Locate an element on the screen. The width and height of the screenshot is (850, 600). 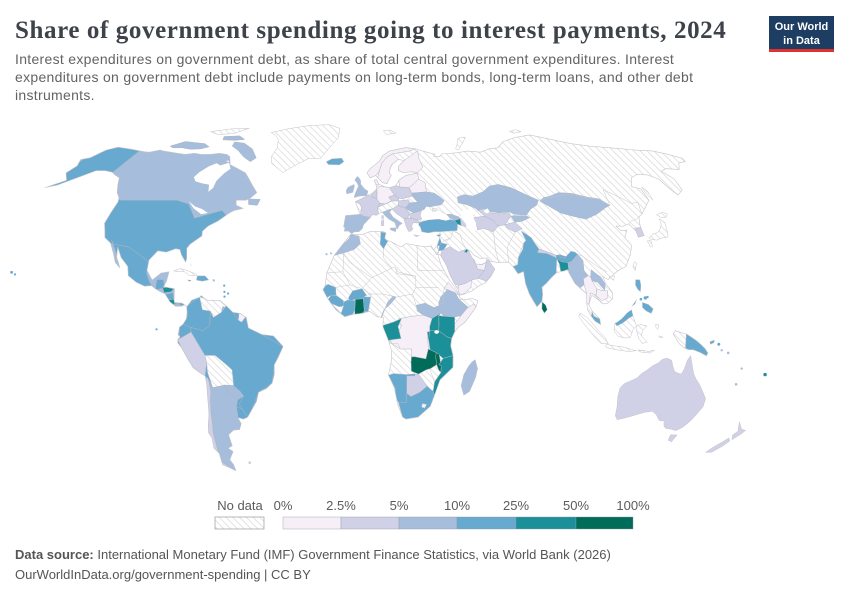
svg-text: 10% is located at coordinates (457, 505).